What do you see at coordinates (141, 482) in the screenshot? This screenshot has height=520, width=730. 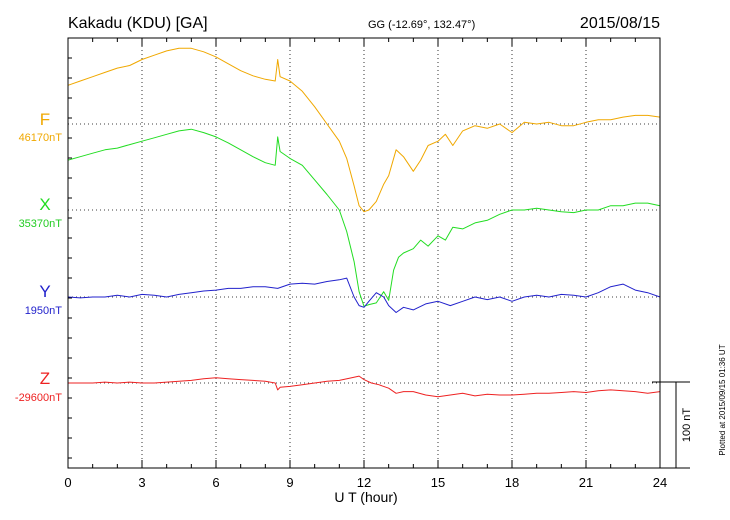 I see `x-tick-label-3: 3` at bounding box center [141, 482].